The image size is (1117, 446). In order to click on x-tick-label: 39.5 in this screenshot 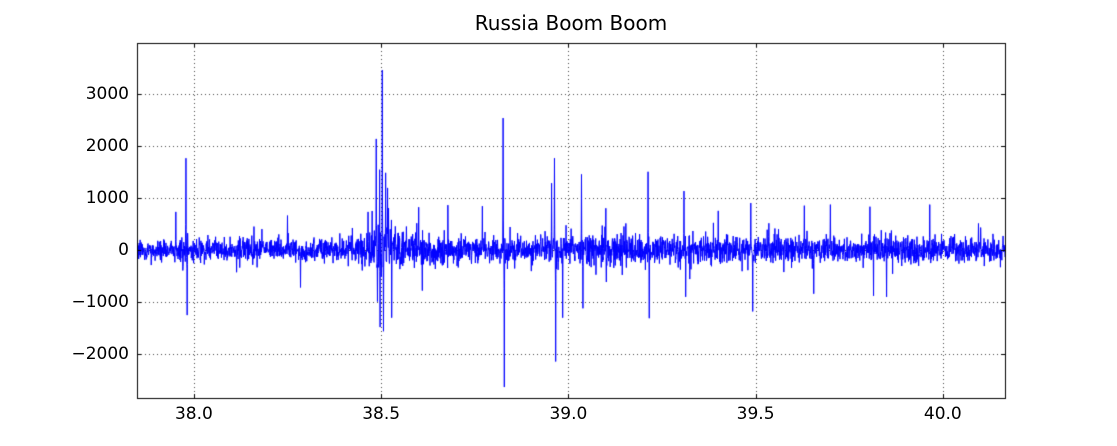, I will do `click(755, 414)`.